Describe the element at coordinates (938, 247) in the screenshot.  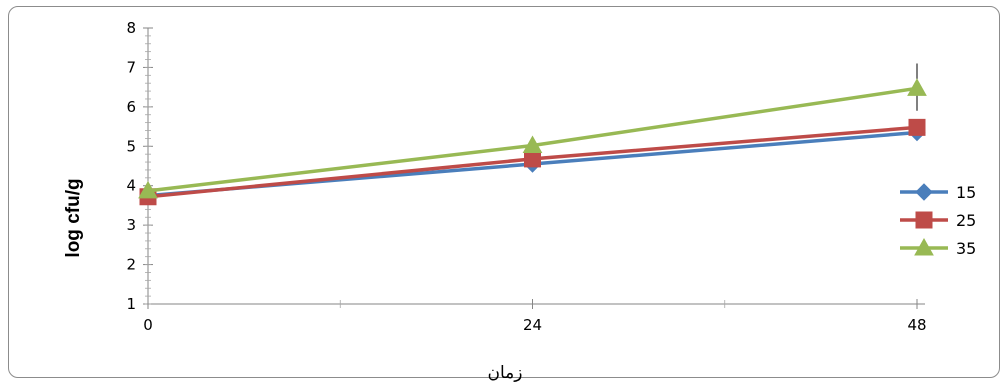
I see `legend-entry-35: 35` at that location.